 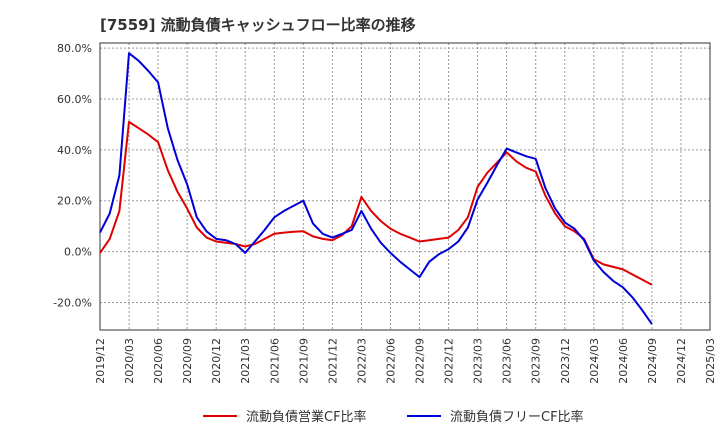 I want to click on x-tick-label: 2022/06, so click(x=390, y=361).